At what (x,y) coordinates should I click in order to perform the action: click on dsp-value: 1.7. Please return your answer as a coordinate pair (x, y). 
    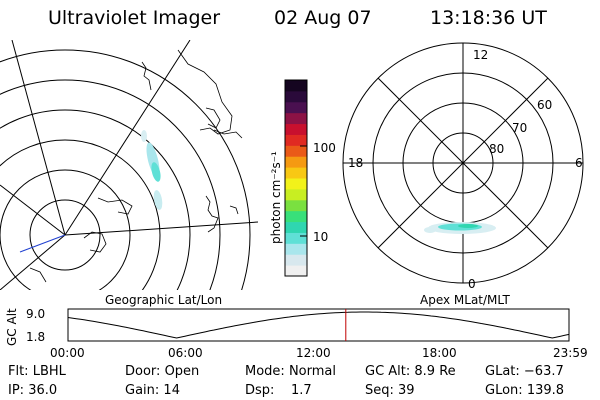
    Looking at the image, I should click on (301, 390).